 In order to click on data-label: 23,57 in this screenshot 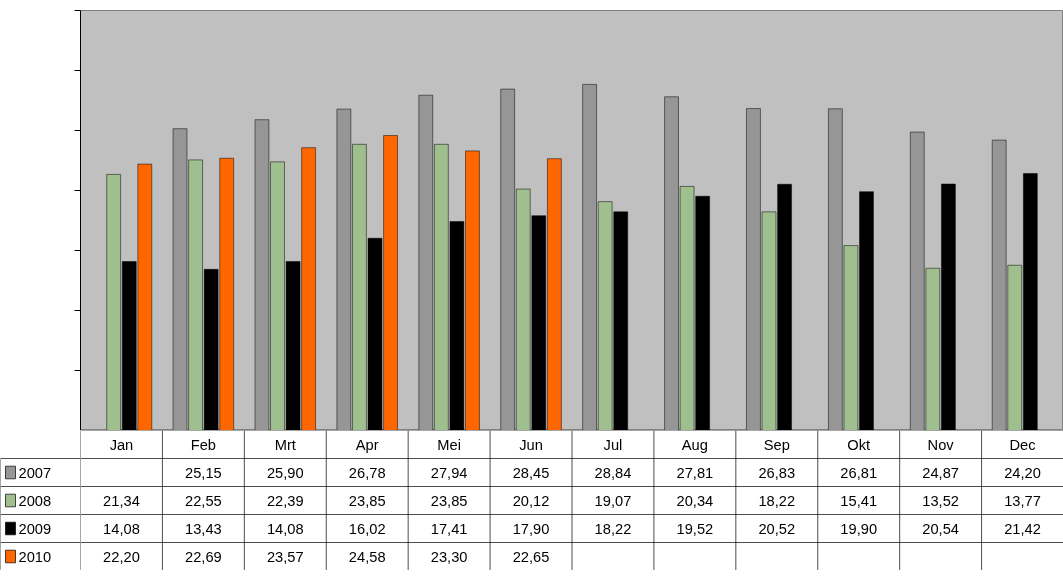, I will do `click(285, 556)`.